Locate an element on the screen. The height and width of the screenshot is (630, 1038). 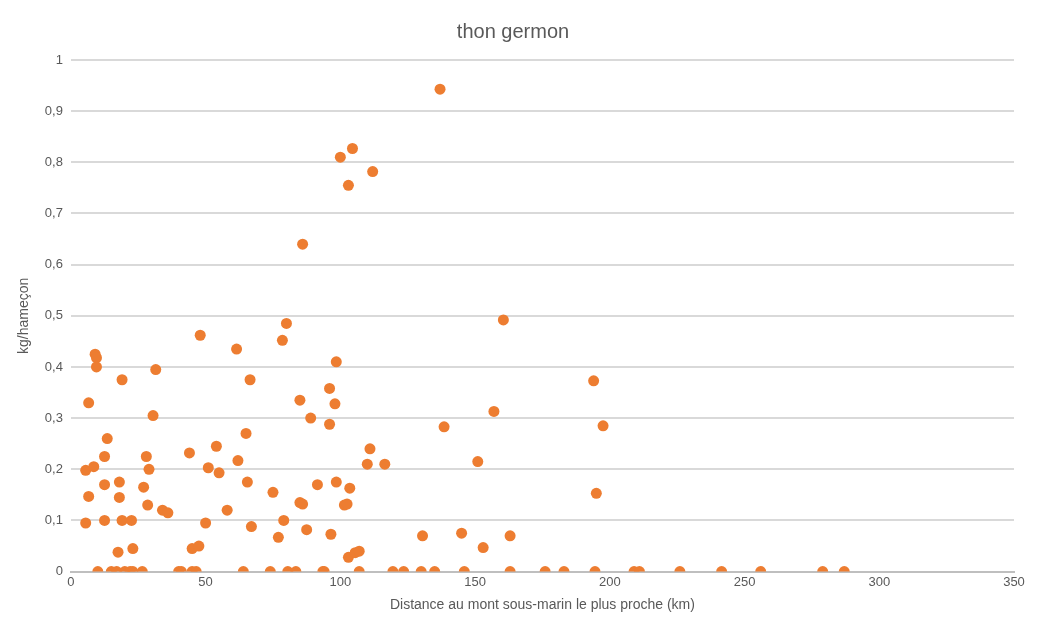
y-tick-label: 0 is located at coordinates (59, 571).